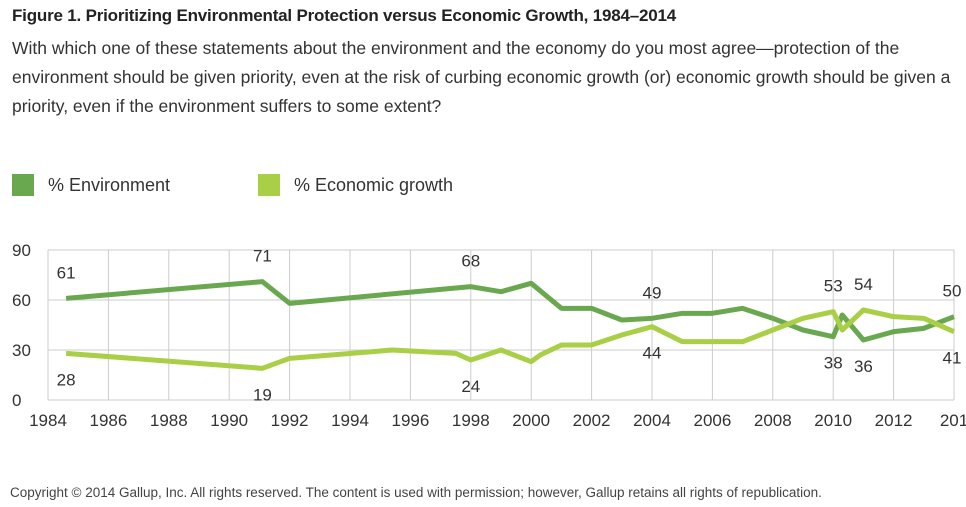 The image size is (966, 507). I want to click on x-tick-label: 2004, so click(652, 420).